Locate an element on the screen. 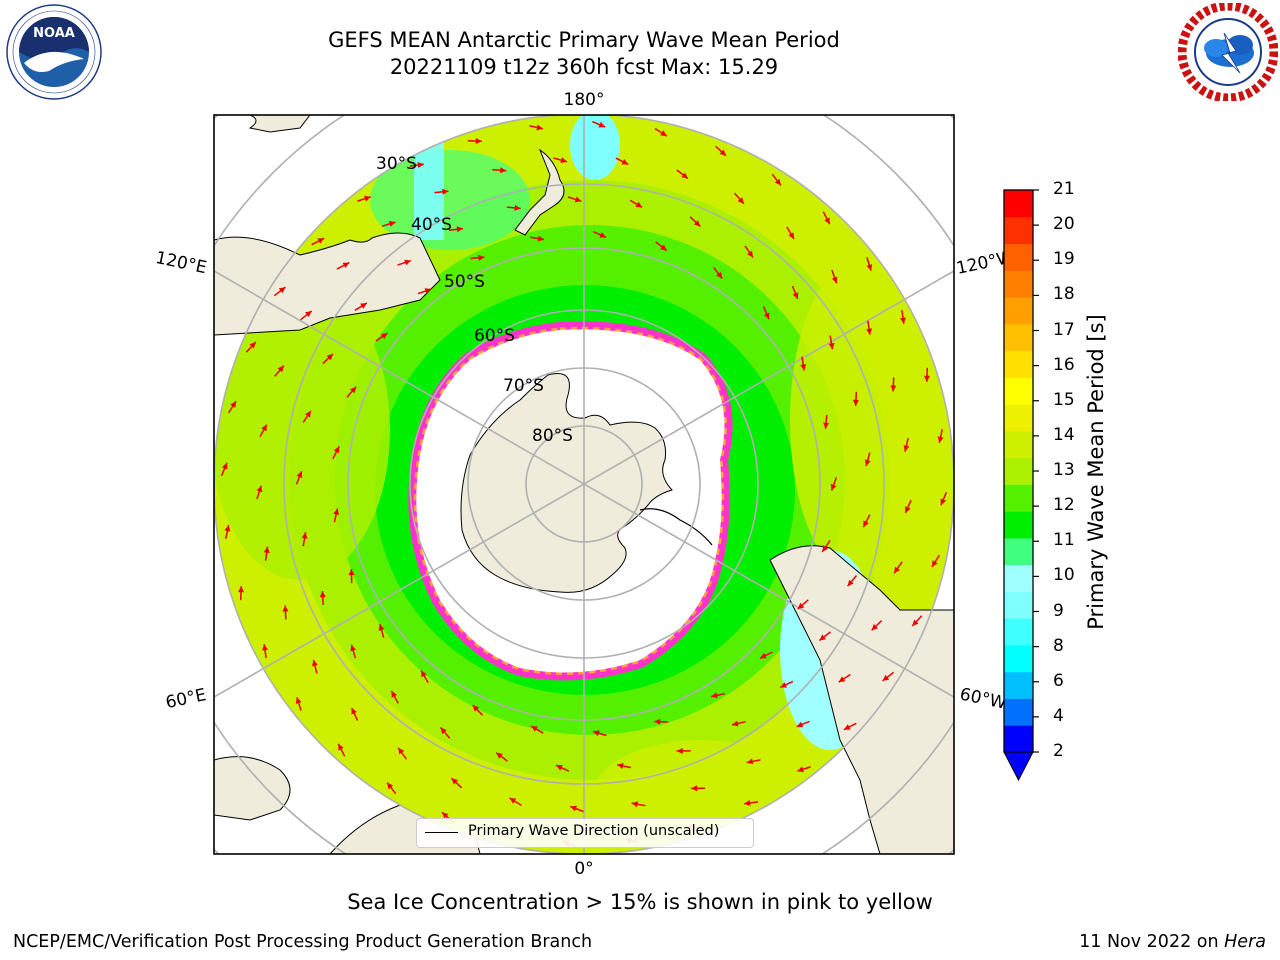 This screenshot has width=1280, height=960. colorbar-tick-label: 20 is located at coordinates (1064, 224).